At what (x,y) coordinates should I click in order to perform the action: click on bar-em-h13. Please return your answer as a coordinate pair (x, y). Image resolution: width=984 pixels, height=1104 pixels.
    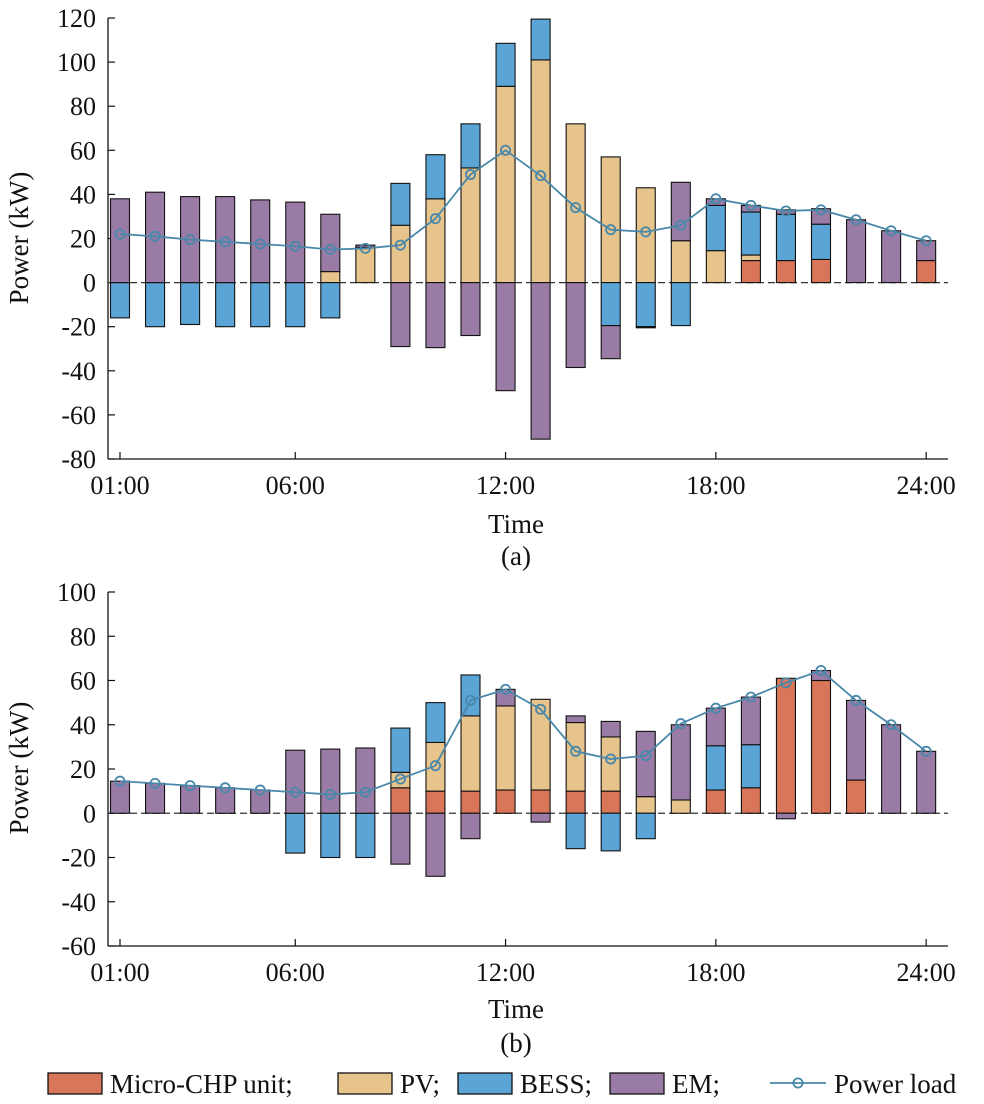
    Looking at the image, I should click on (540, 361).